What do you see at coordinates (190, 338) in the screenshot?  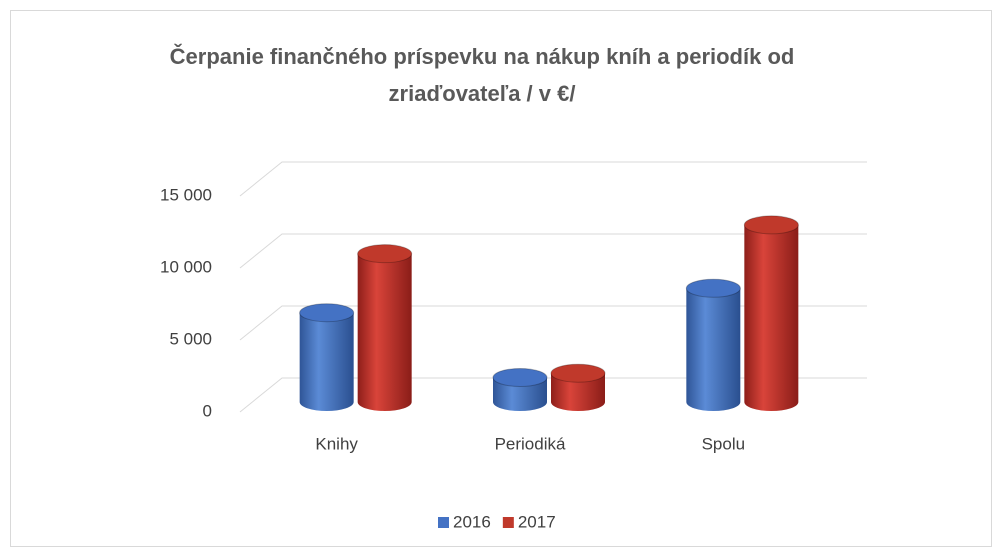 I see `y-tick-label: 5 000` at bounding box center [190, 338].